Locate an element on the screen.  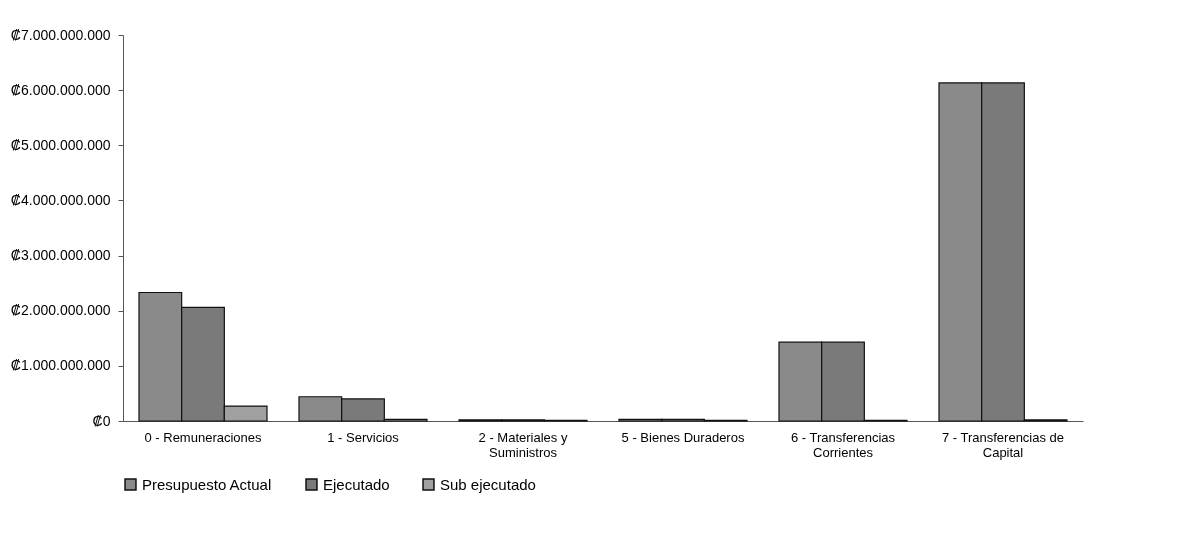
x-tick-label: 1 - Servicios is located at coordinates (363, 437).